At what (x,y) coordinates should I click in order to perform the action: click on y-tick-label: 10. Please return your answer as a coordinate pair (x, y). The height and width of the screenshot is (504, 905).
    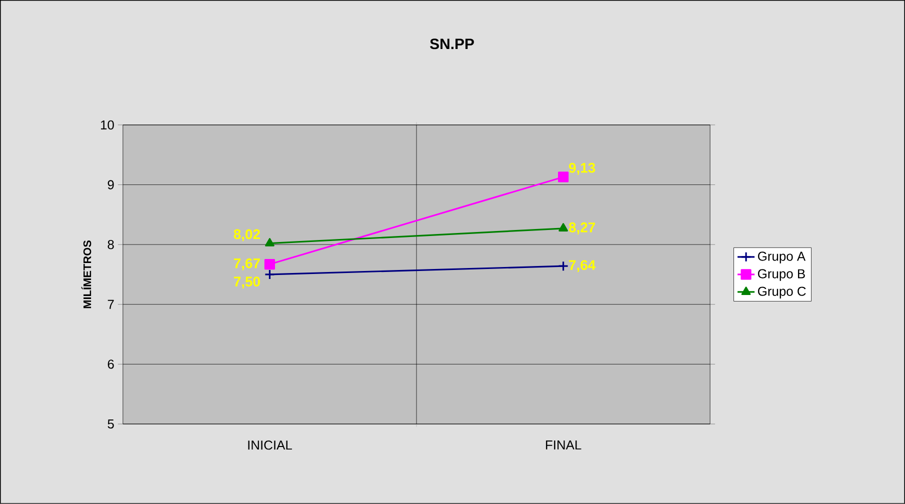
    Looking at the image, I should click on (107, 125).